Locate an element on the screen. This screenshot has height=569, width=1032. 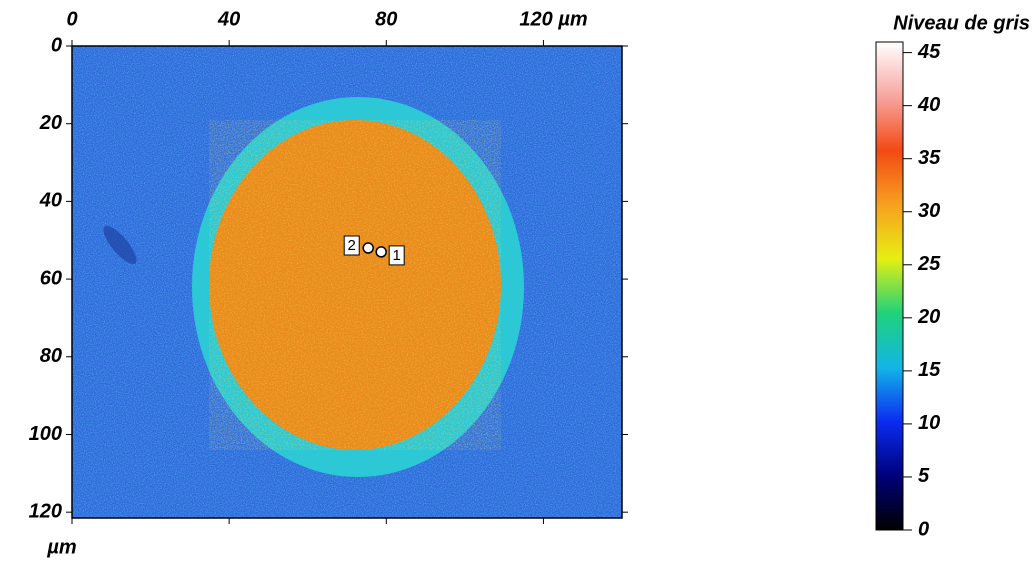
y-axis-label: µm is located at coordinates (61, 547).